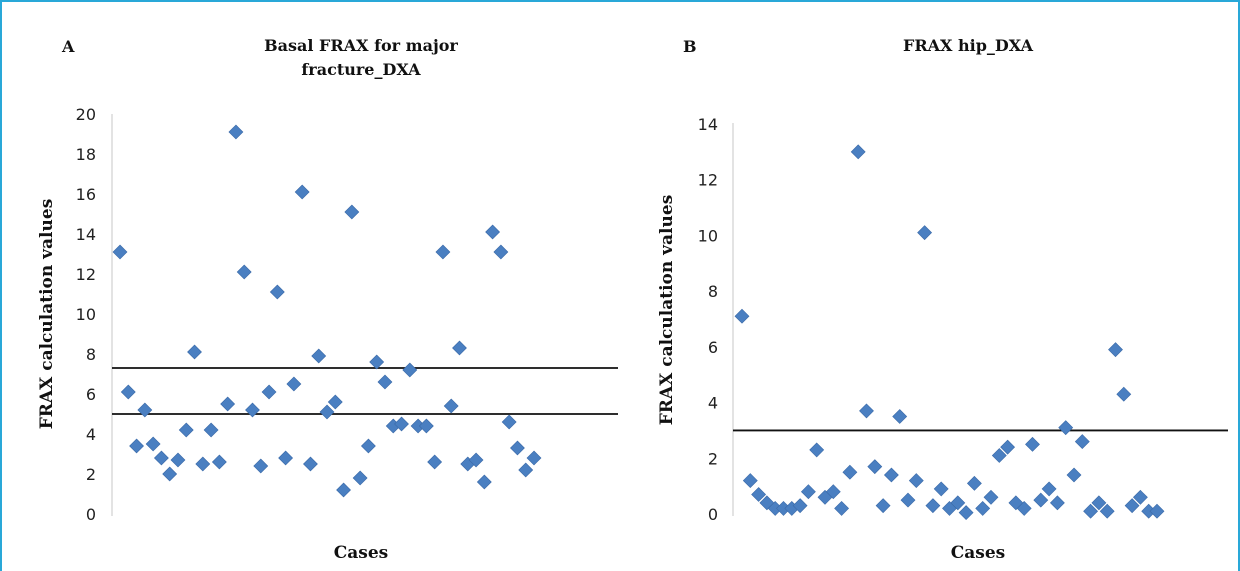 The height and width of the screenshot is (571, 1240). I want to click on panel-a-y-tick-label: 20, so click(86, 114).